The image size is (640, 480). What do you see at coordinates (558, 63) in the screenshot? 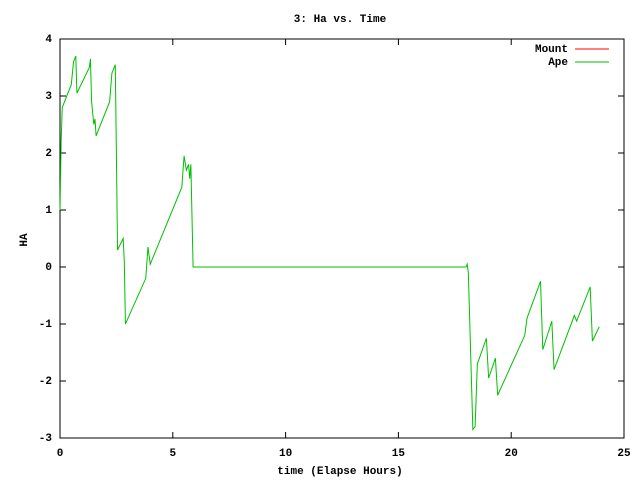
I see `legend-label: Ape` at bounding box center [558, 63].